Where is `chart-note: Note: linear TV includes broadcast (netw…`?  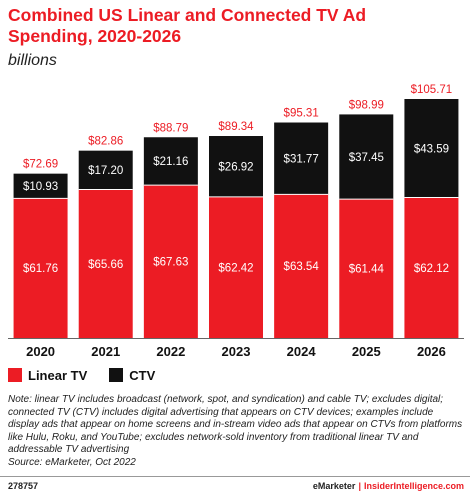 chart-note: Note: linear TV includes broadcast (netw… is located at coordinates (237, 431).